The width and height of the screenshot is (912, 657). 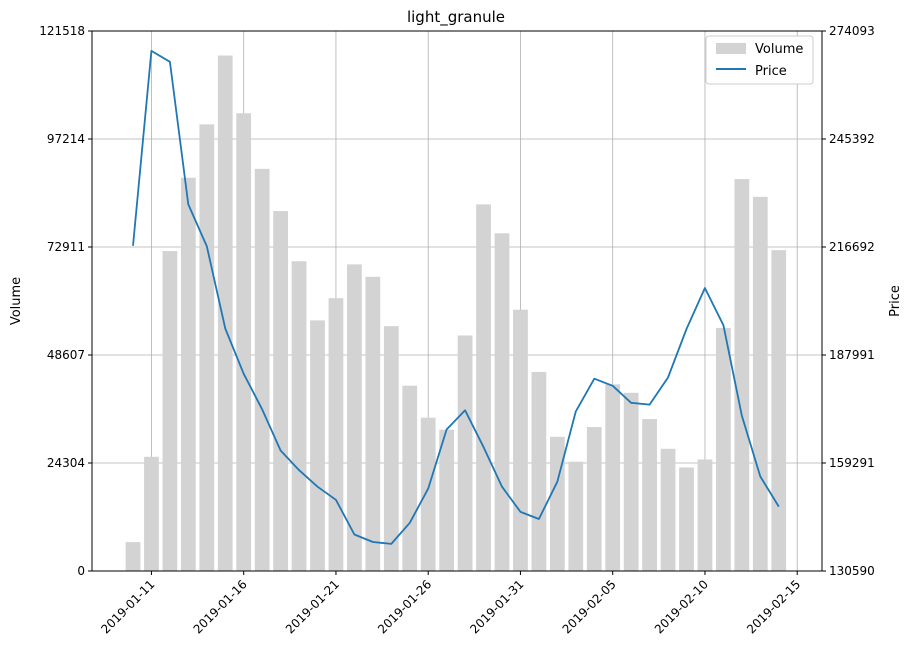 What do you see at coordinates (66, 463) in the screenshot?
I see `left-tick-label: 24304` at bounding box center [66, 463].